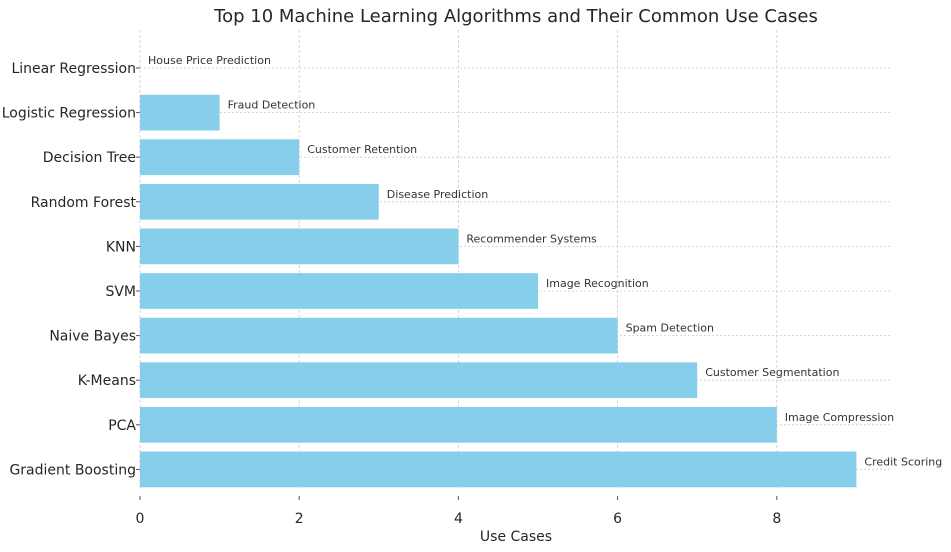 The image size is (951, 552). Describe the element at coordinates (903, 461) in the screenshot. I see `bar-annotation: Credit Scoring` at that location.